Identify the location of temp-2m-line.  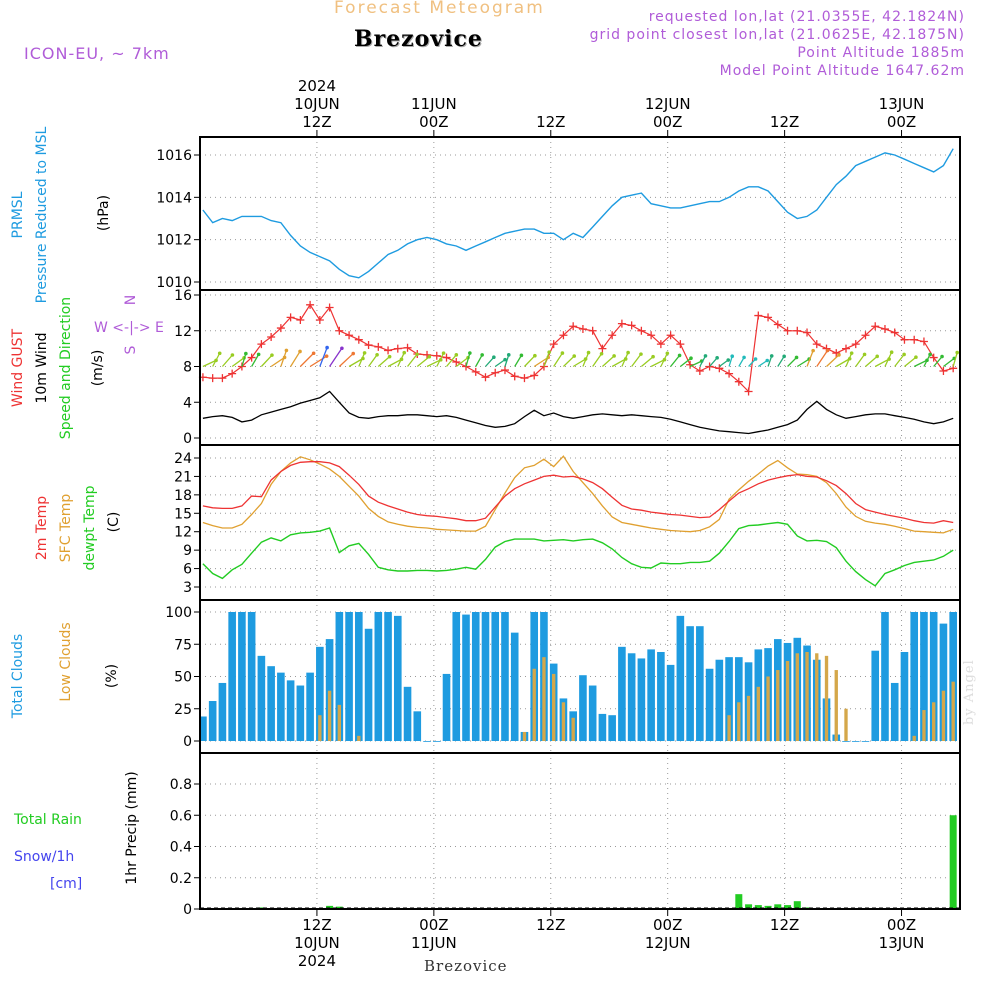
(578, 492).